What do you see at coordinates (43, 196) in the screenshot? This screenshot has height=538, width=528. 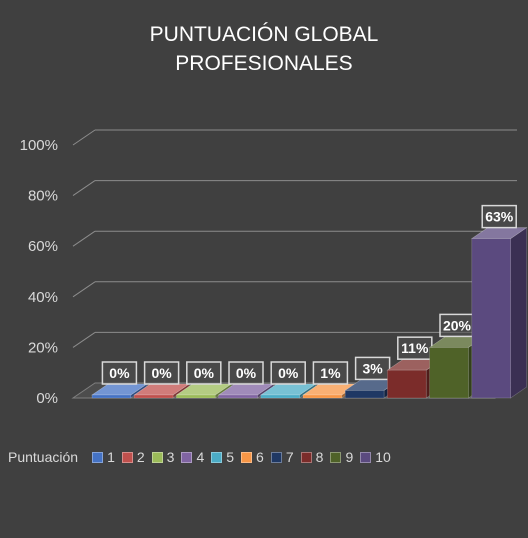 I see `y-tick-label: 80%` at bounding box center [43, 196].